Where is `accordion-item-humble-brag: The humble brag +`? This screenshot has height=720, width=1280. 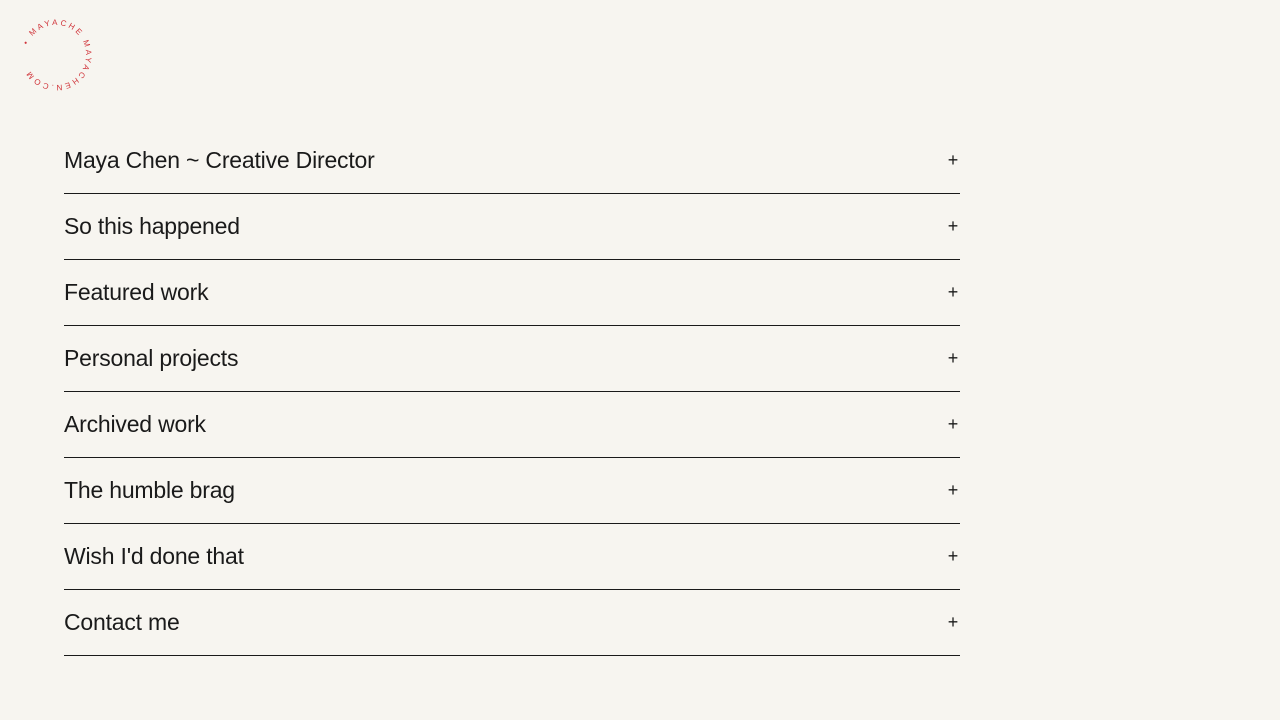 accordion-item-humble-brag: The humble brag + is located at coordinates (512, 491).